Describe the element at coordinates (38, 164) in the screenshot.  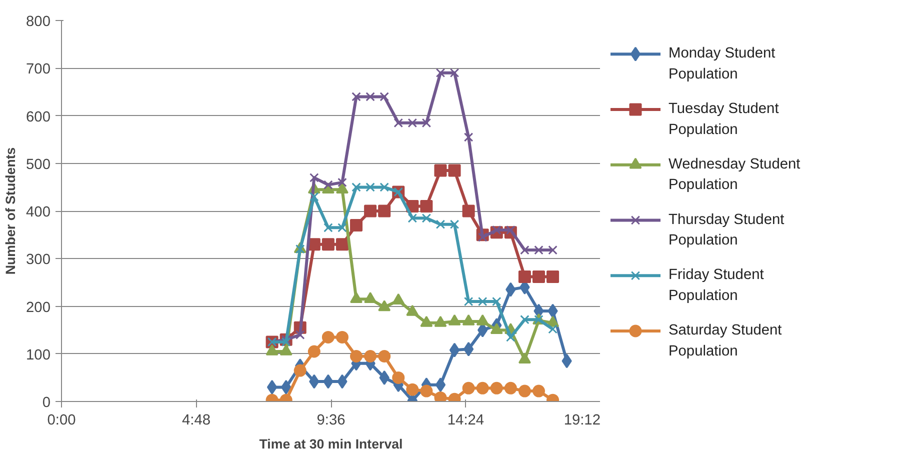
I see `y-tick-label: 500` at that location.